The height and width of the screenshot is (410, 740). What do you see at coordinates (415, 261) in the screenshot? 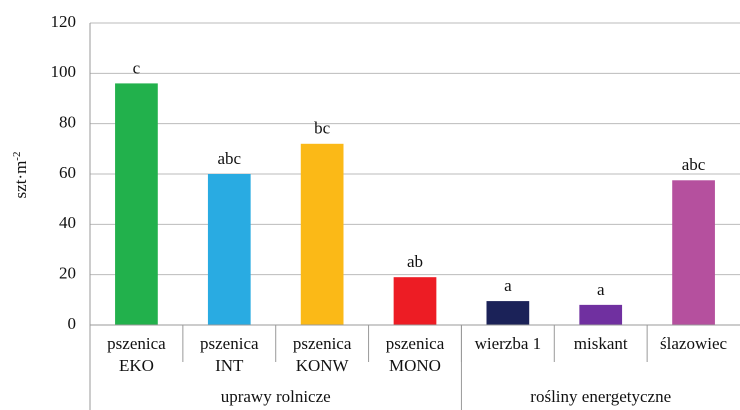
I see `bar-annotation: ab` at bounding box center [415, 261].